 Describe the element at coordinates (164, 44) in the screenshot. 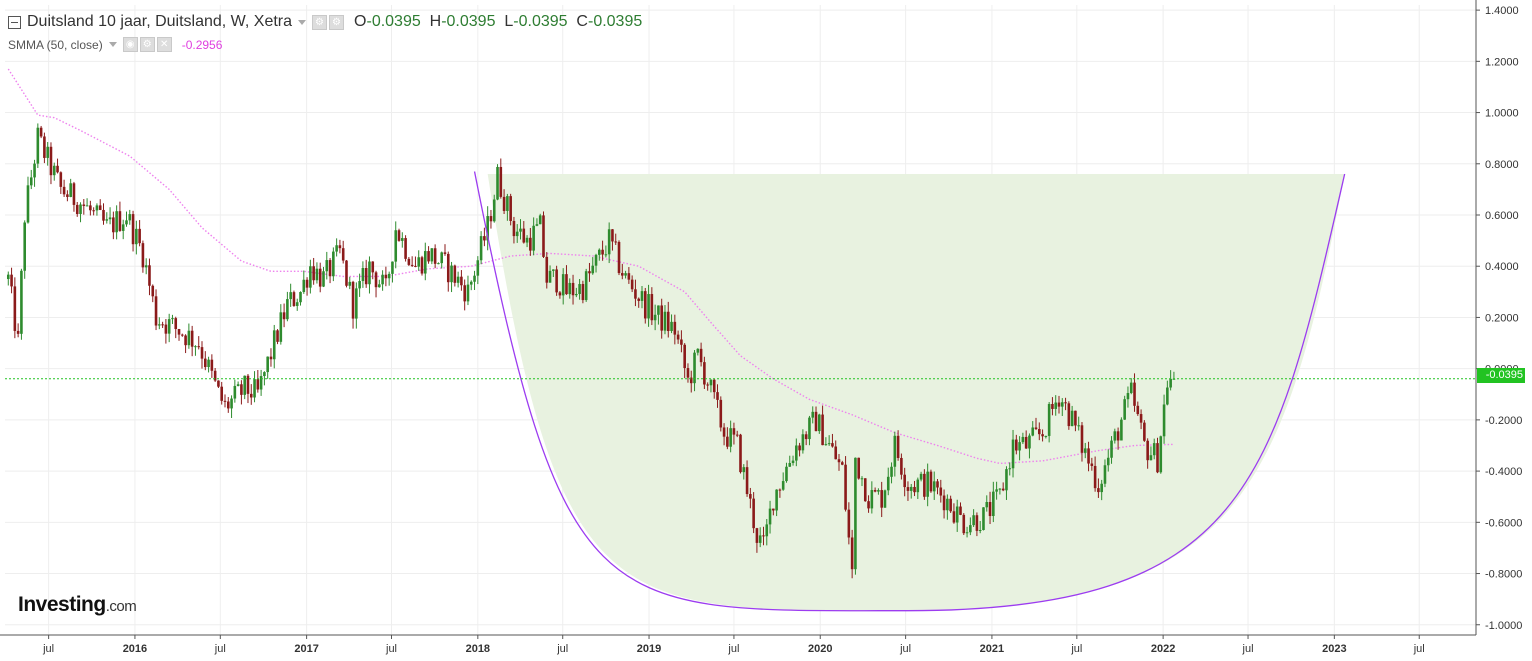

I see `close-icon: ✕` at that location.